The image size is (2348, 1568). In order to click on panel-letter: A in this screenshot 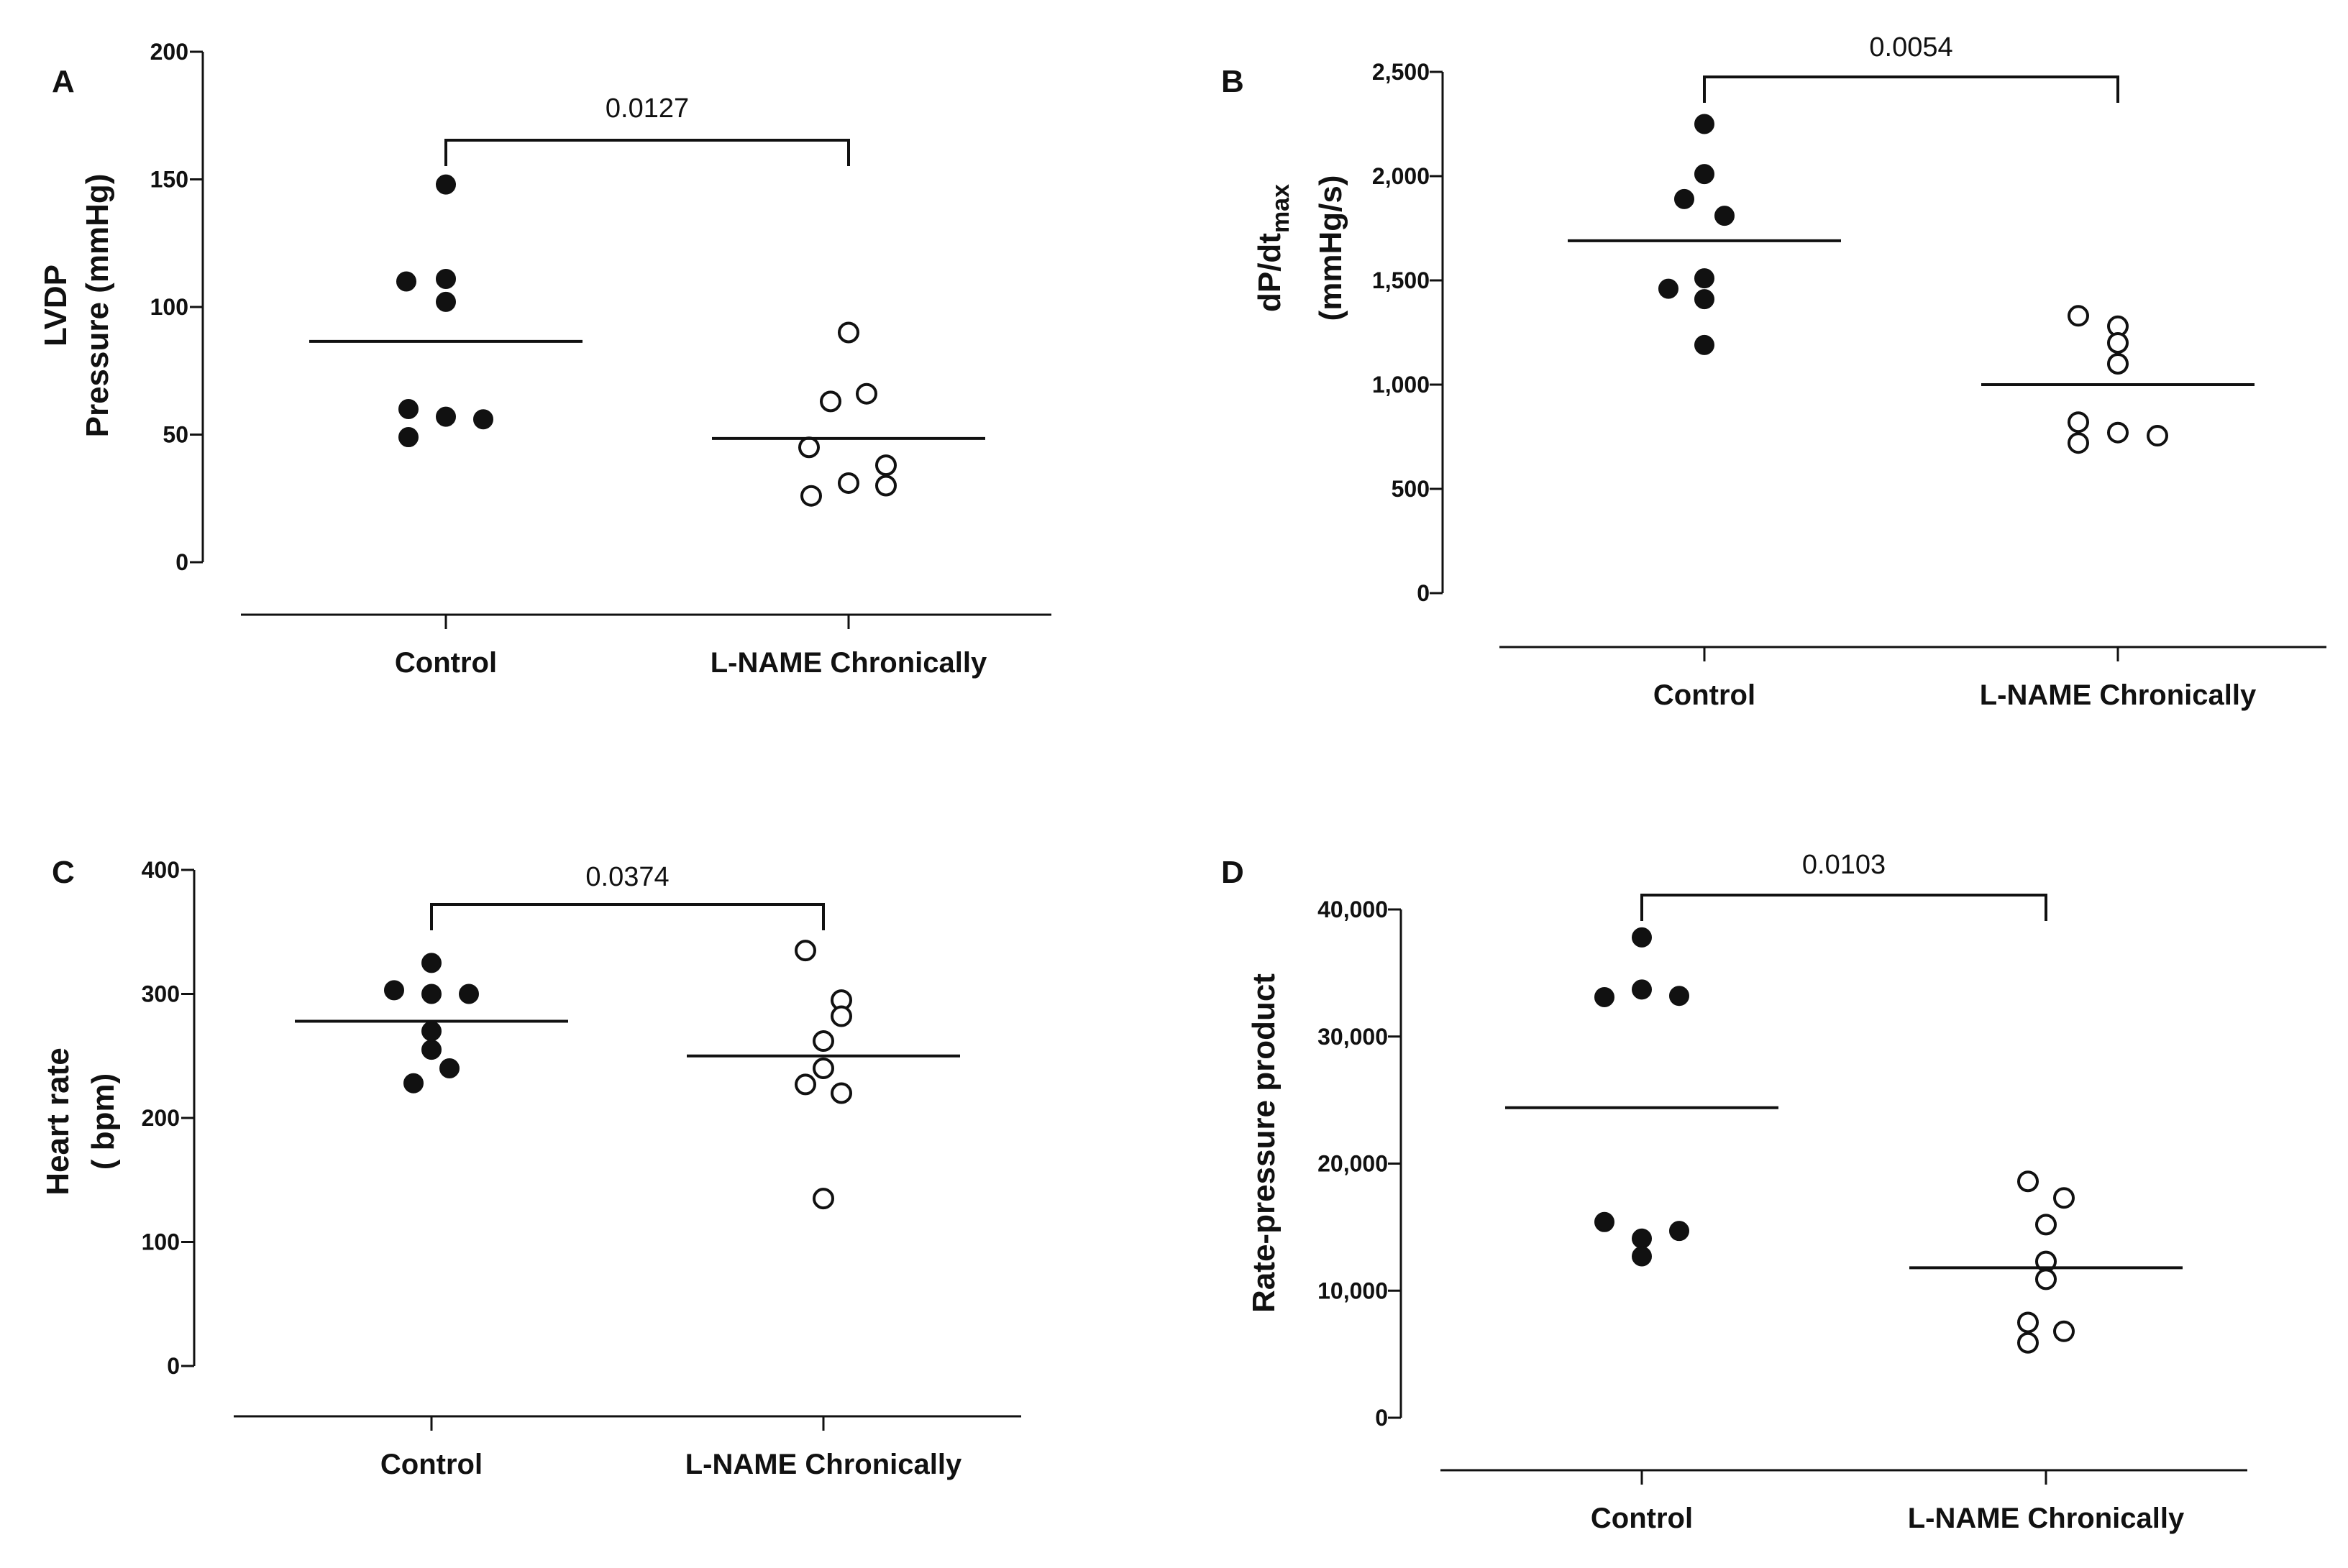, I will do `click(63, 81)`.